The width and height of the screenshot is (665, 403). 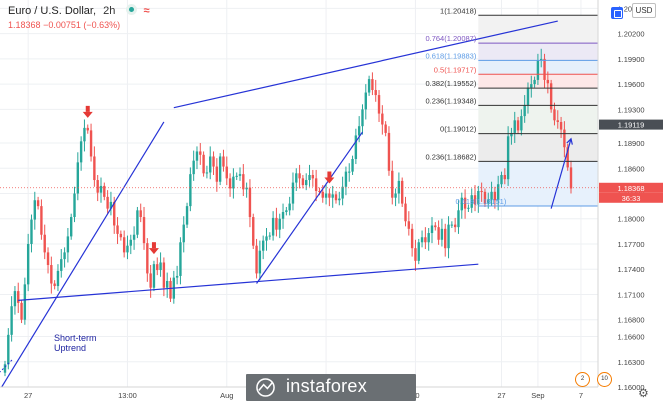 I want to click on time-tick-label: 27, so click(x=28, y=395).